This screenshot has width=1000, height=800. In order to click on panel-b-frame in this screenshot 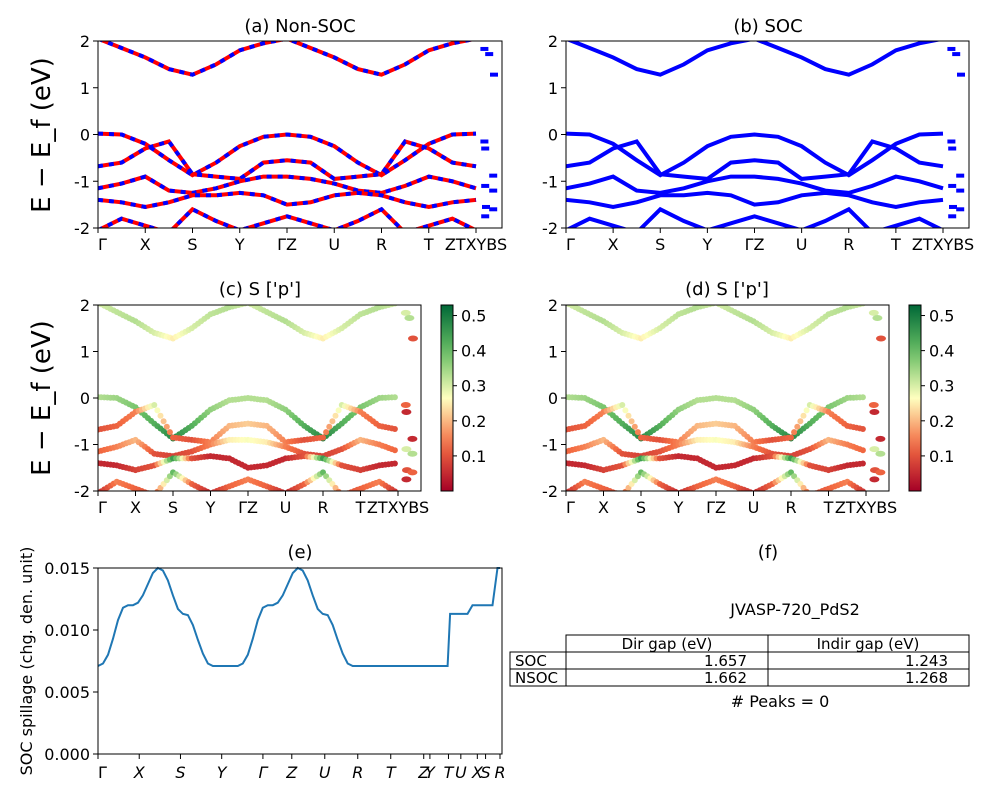, I will do `click(767, 134)`.